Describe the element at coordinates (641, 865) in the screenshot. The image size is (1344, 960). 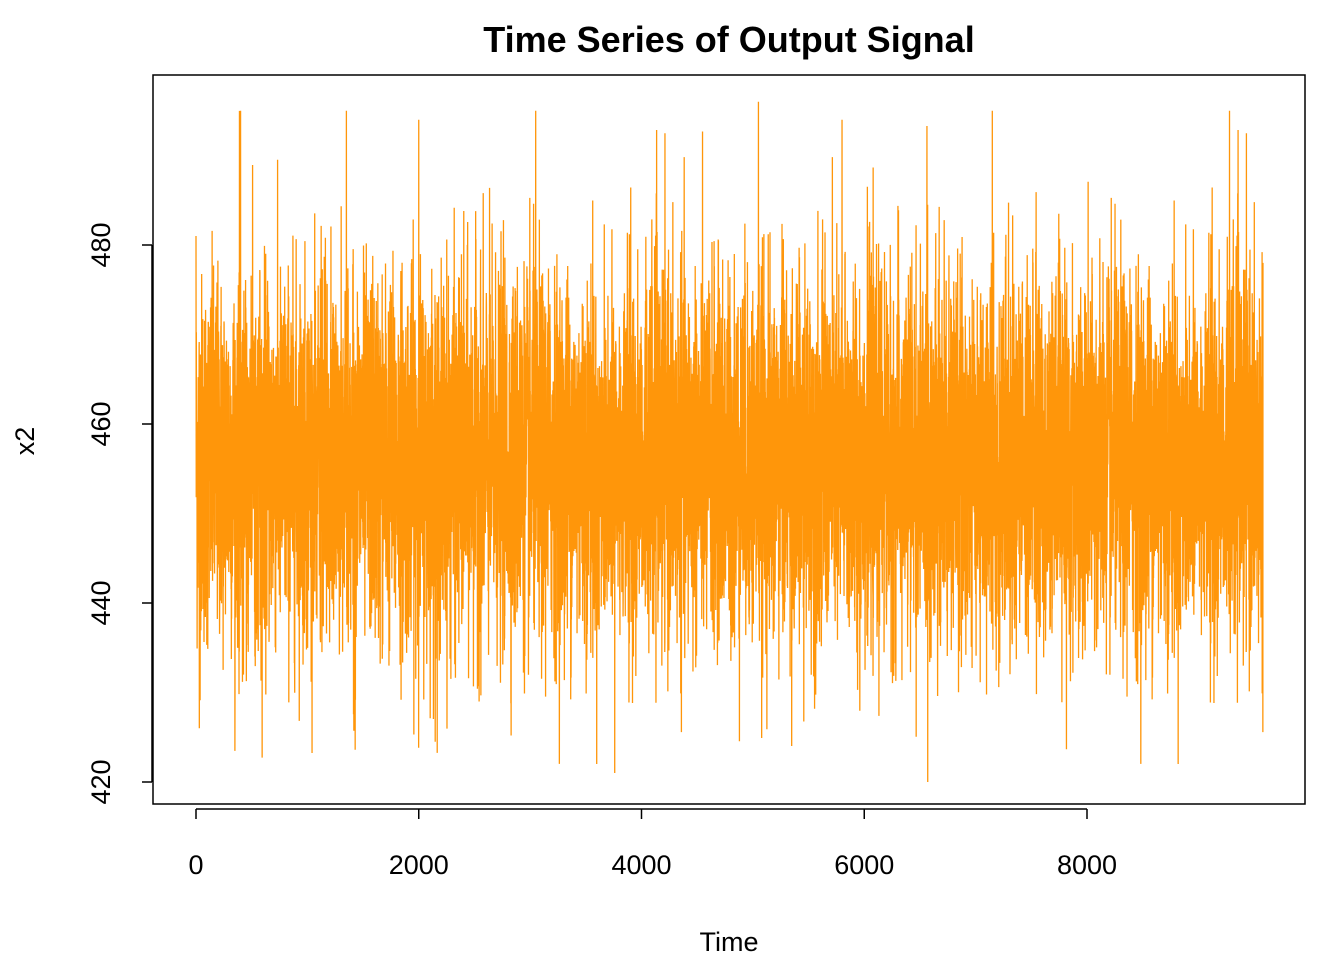
I see `x-tick-label: 4000` at that location.